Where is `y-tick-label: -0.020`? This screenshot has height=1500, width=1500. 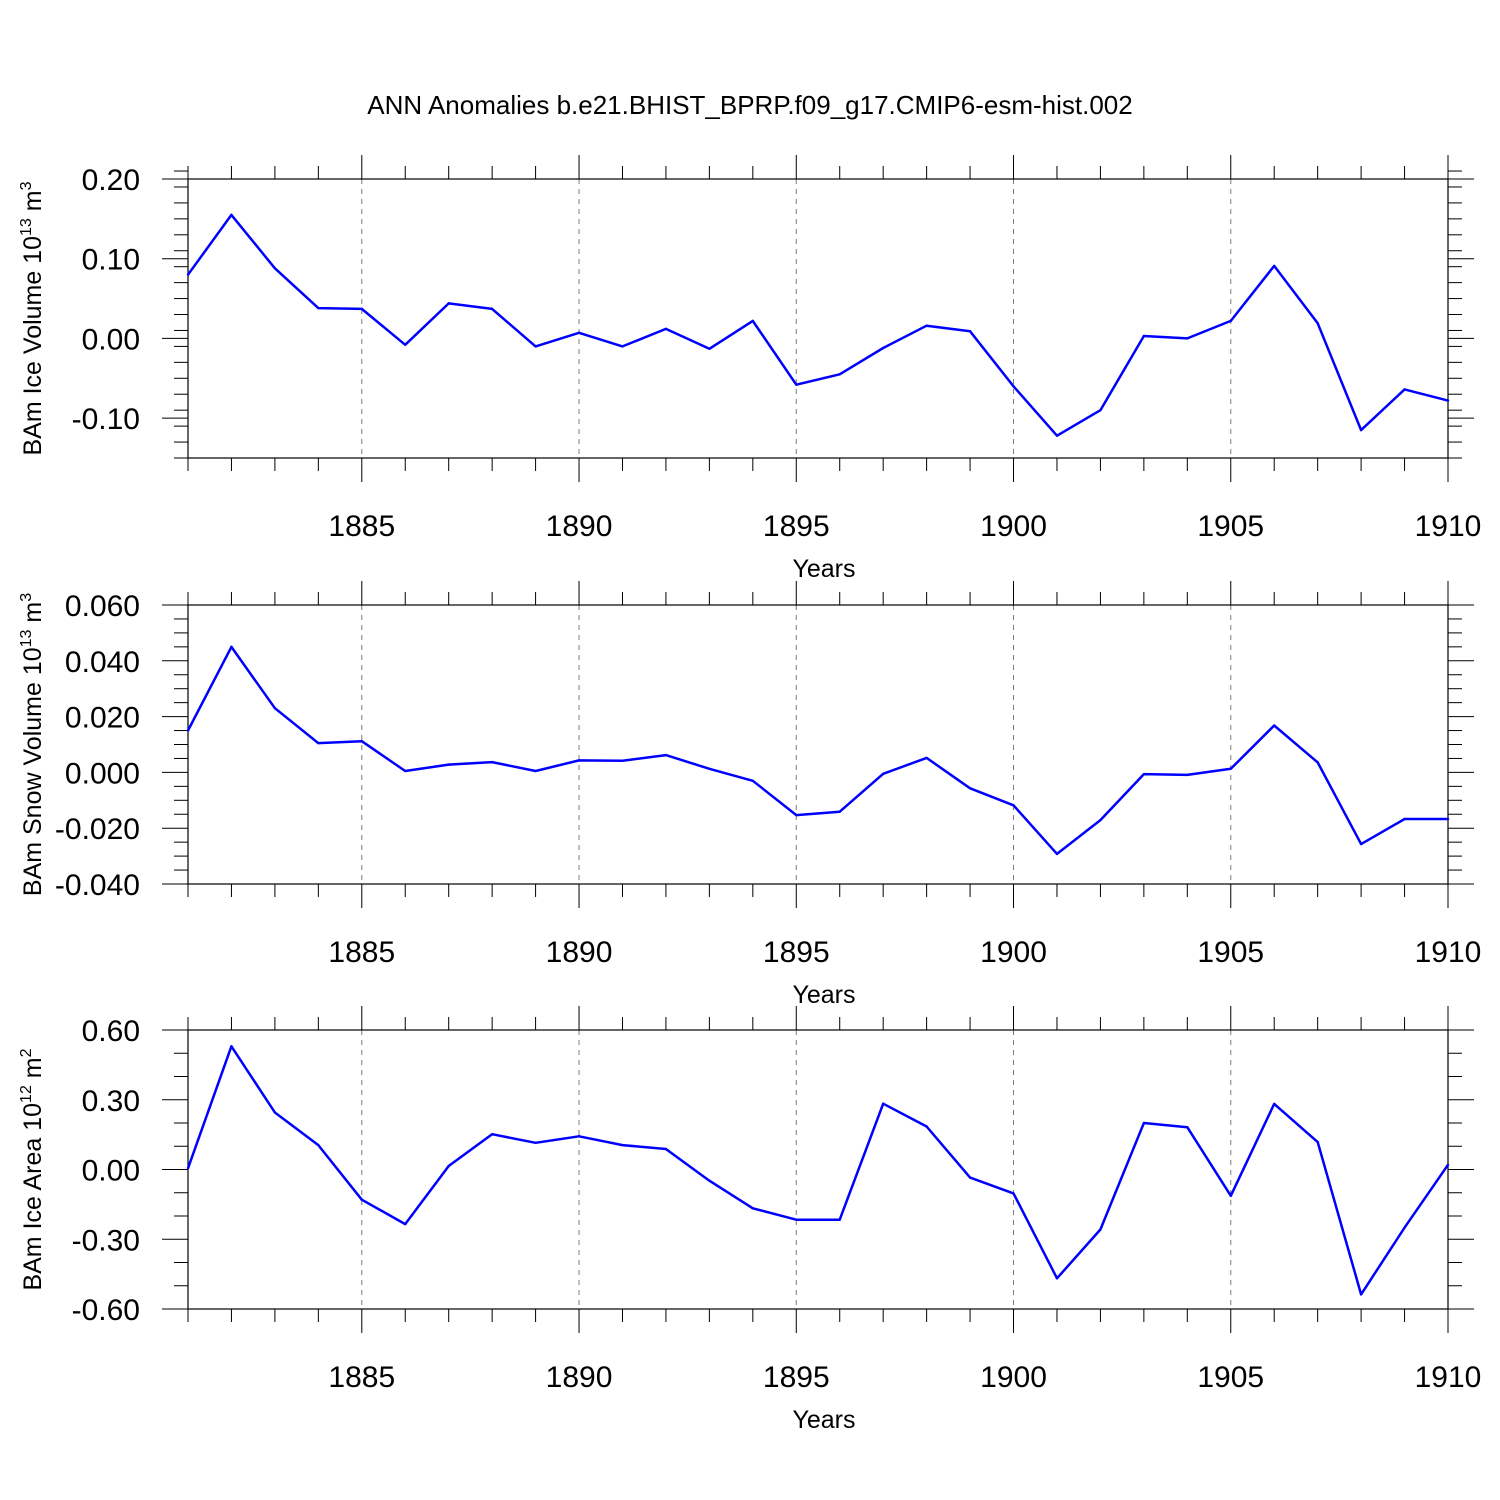
y-tick-label: -0.020 is located at coordinates (97, 829).